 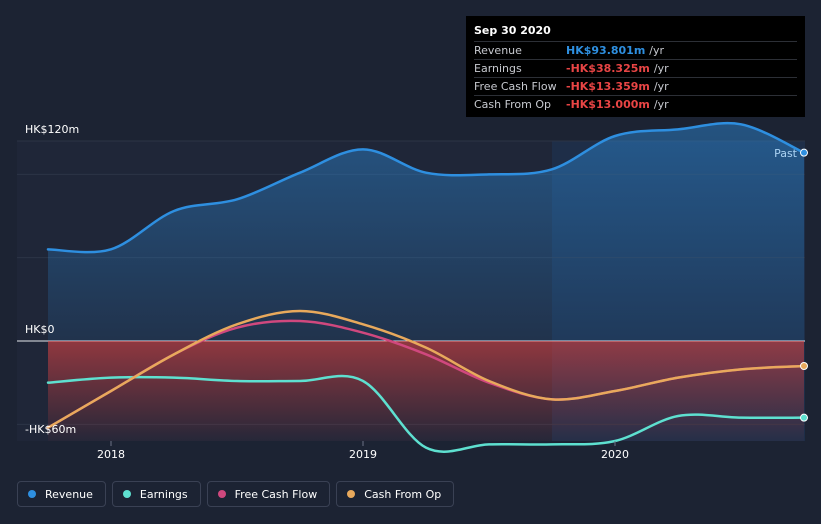 I want to click on y-tick-label-top: HK$120m, so click(x=52, y=129).